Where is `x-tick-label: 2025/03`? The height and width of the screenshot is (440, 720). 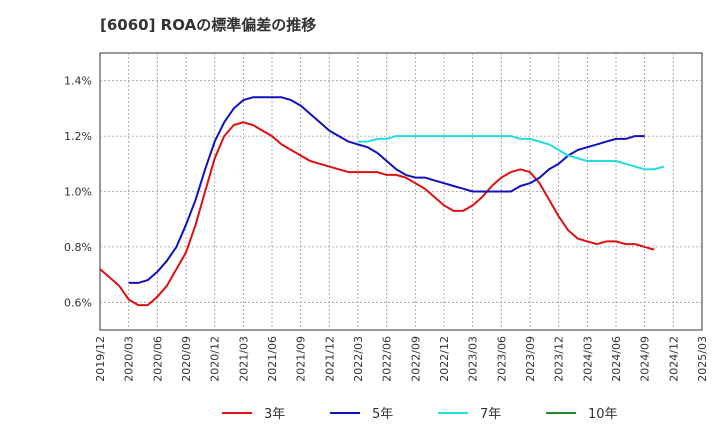
x-tick-label: 2025/03 is located at coordinates (702, 359).